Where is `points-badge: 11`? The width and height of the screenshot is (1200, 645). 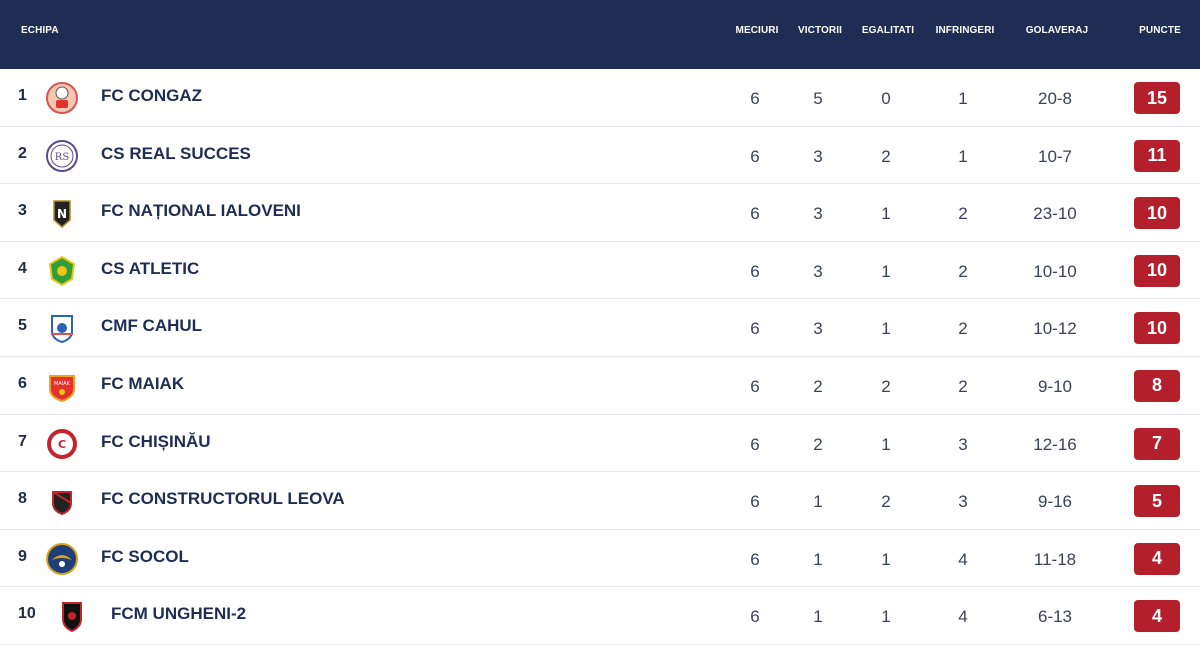 points-badge: 11 is located at coordinates (1157, 155).